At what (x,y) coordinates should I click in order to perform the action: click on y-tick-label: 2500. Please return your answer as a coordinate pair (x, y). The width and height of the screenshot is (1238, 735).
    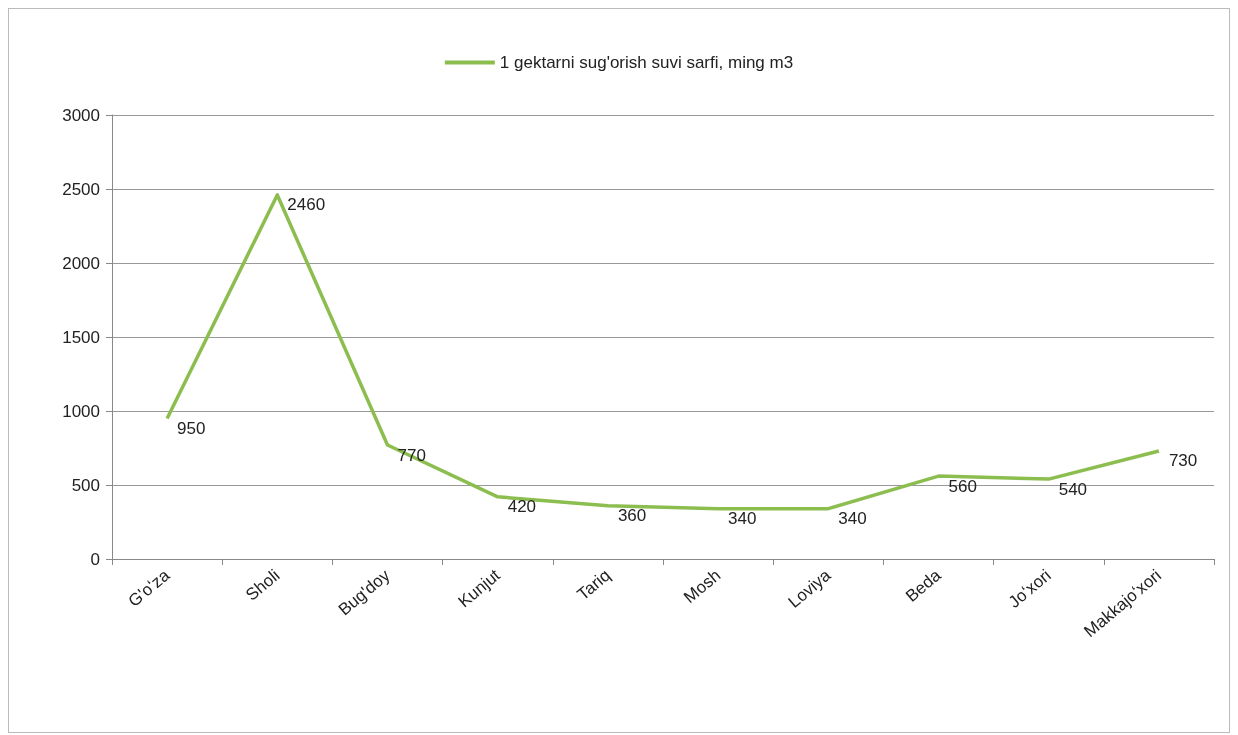
    Looking at the image, I should click on (81, 189).